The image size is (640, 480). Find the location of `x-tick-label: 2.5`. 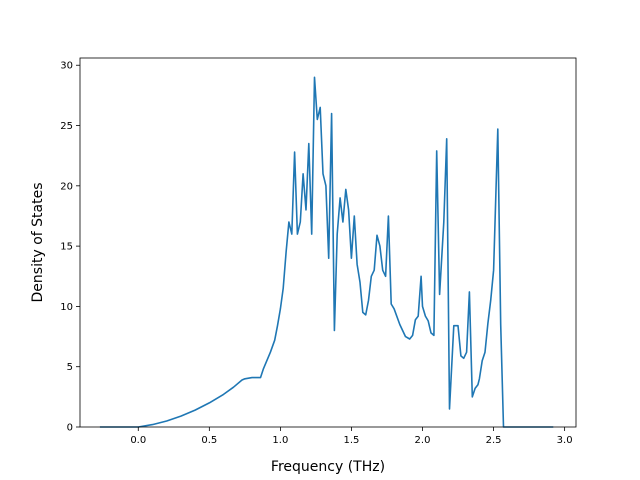

x-tick-label: 2.5 is located at coordinates (494, 440).